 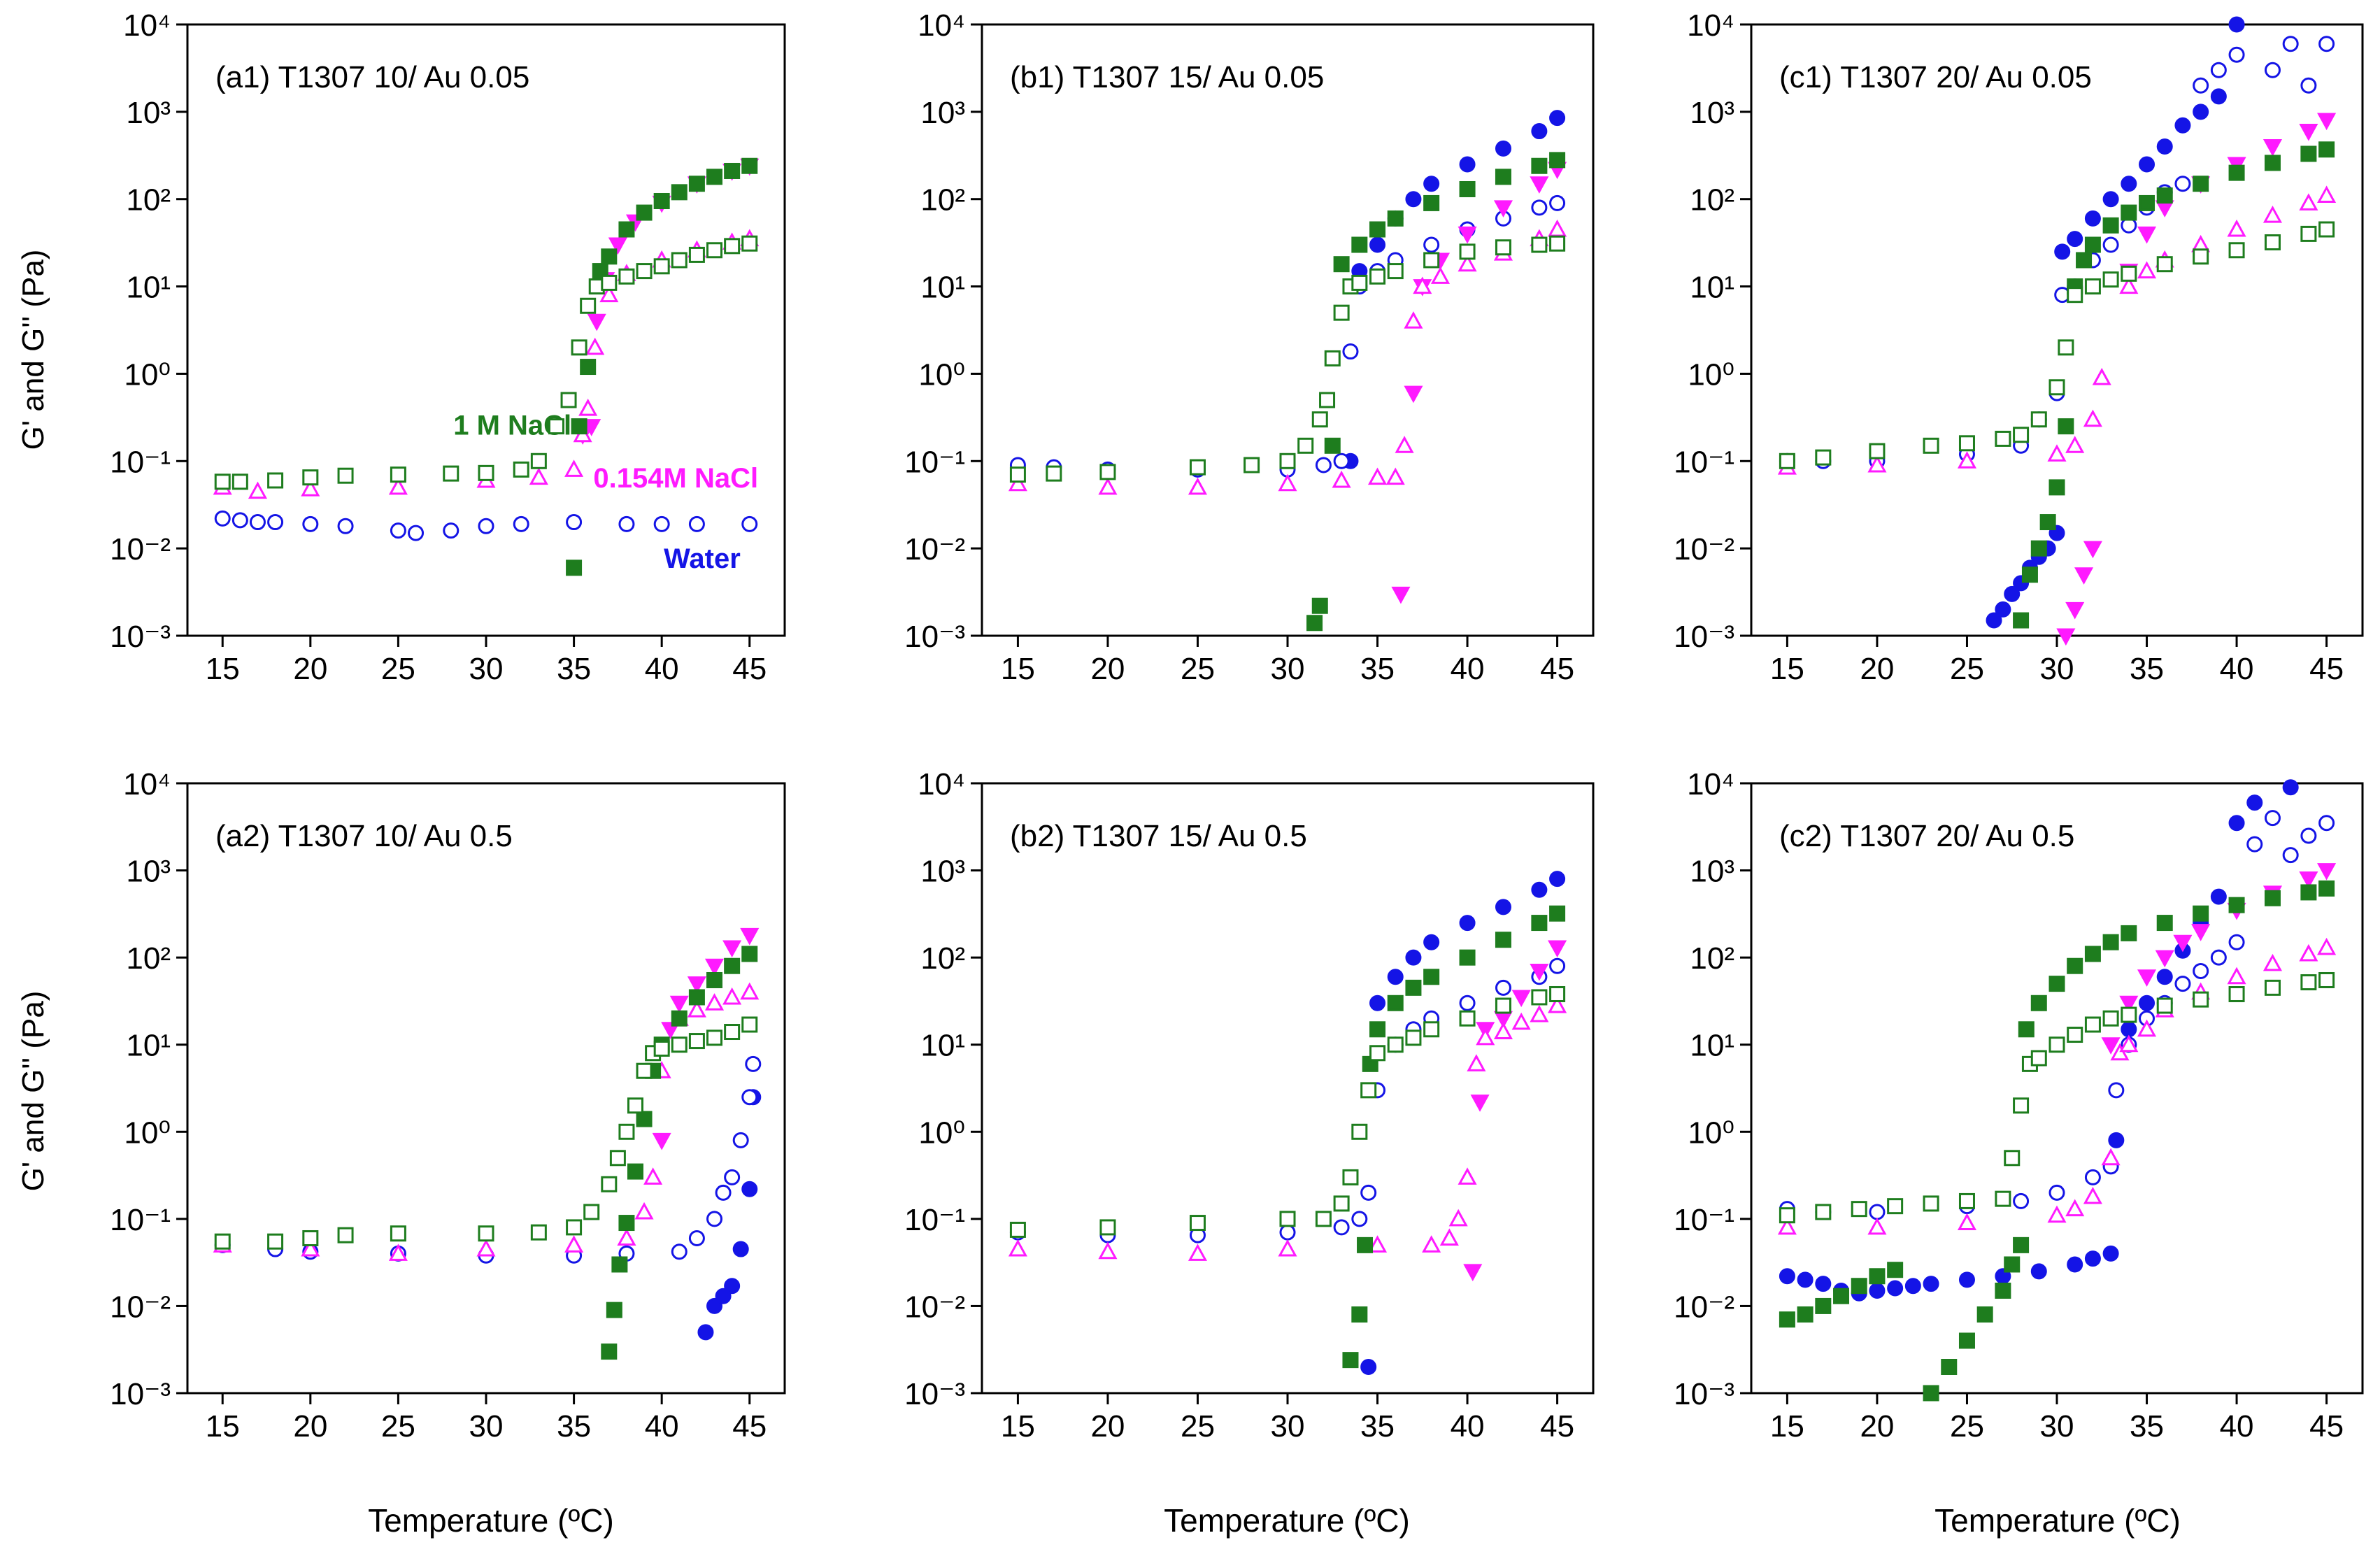 What do you see at coordinates (2057, 330) in the screenshot?
I see `plot-frame` at bounding box center [2057, 330].